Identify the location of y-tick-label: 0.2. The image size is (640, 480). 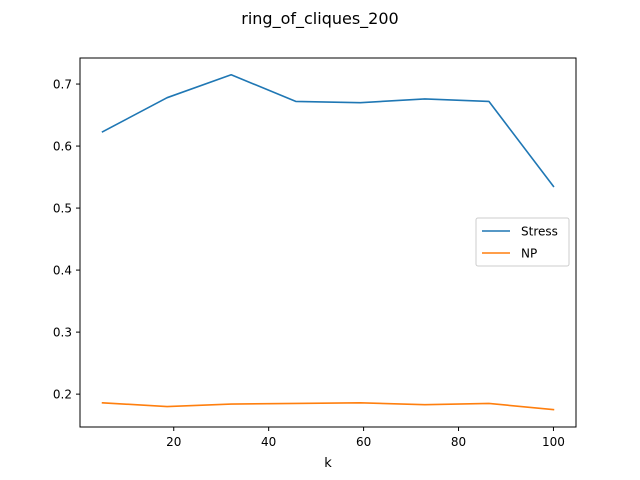
(62, 395).